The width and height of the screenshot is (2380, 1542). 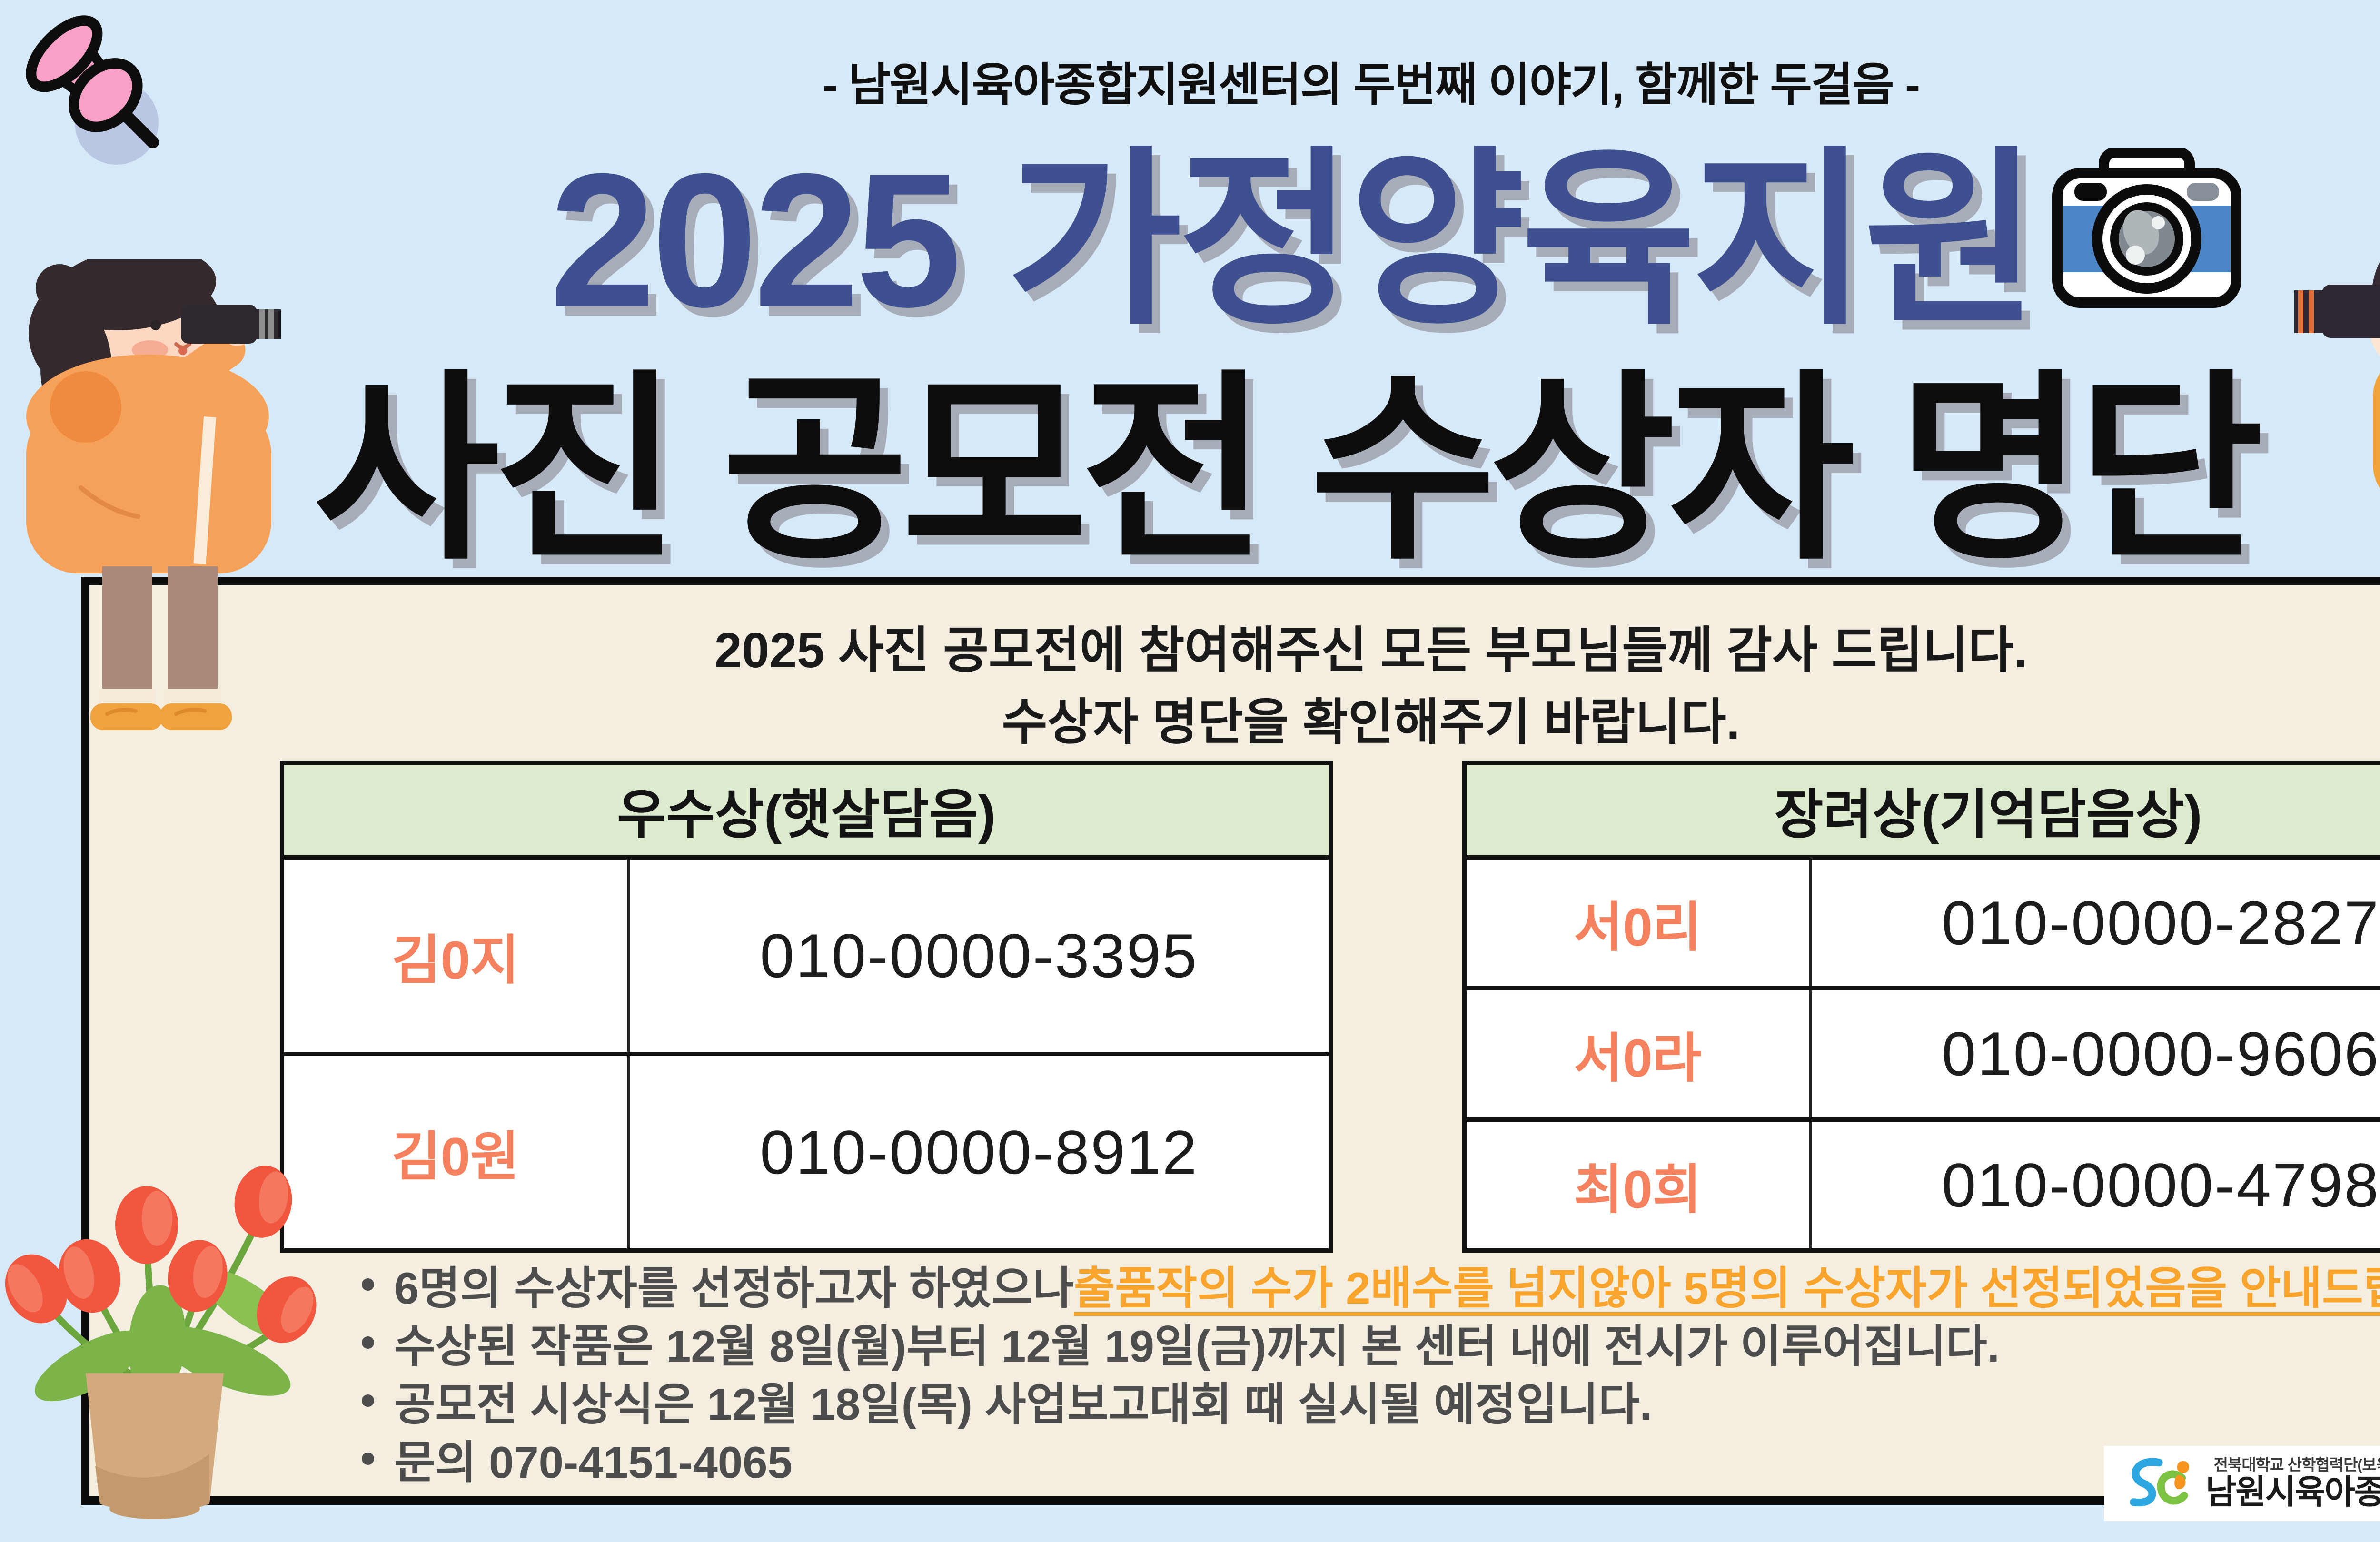 I want to click on winner-name: 서0라, so click(x=1639, y=1053).